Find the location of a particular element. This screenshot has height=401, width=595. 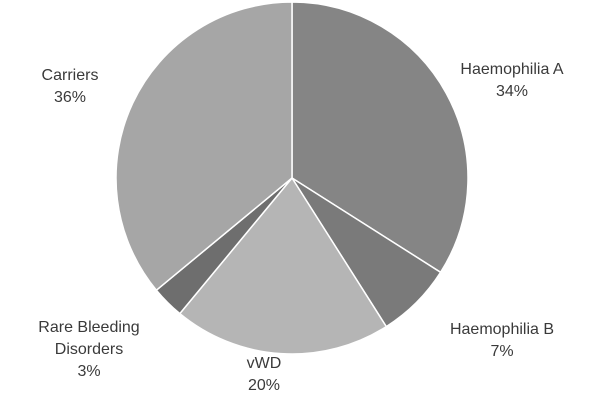

slice-value-carriers: 36% is located at coordinates (70, 97).